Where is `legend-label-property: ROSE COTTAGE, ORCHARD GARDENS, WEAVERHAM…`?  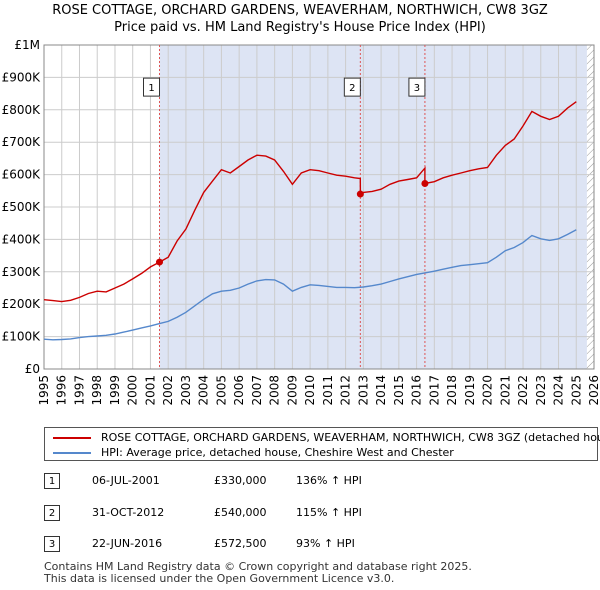 legend-label-property: ROSE COTTAGE, ORCHARD GARDENS, WEAVERHAM… is located at coordinates (350, 437).